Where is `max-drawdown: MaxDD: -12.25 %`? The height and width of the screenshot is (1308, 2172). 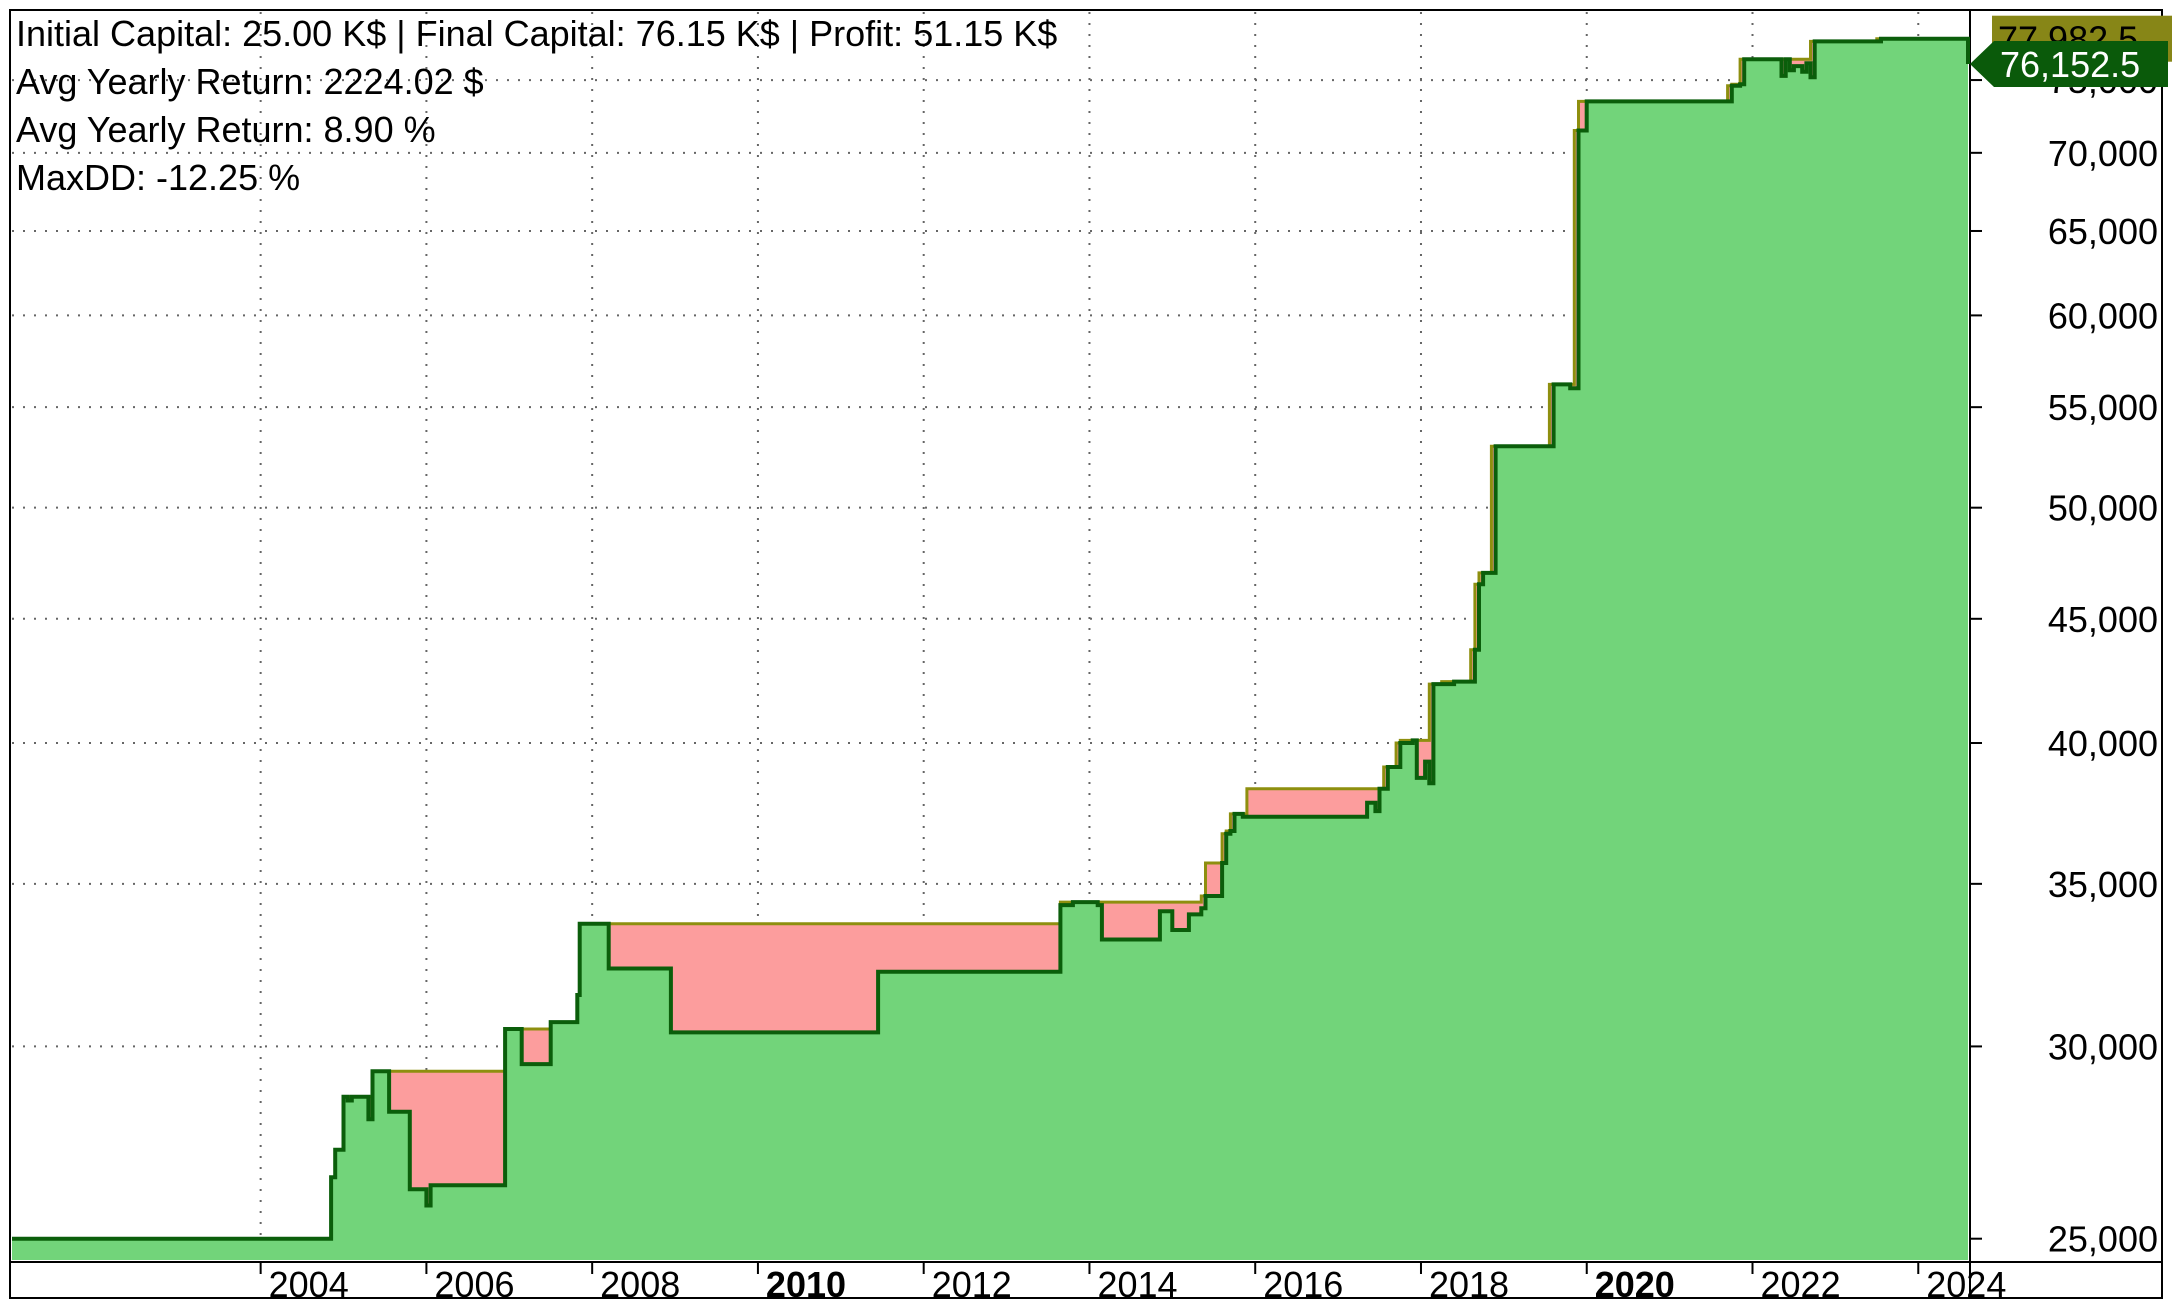 max-drawdown: MaxDD: -12.25 % is located at coordinates (158, 177).